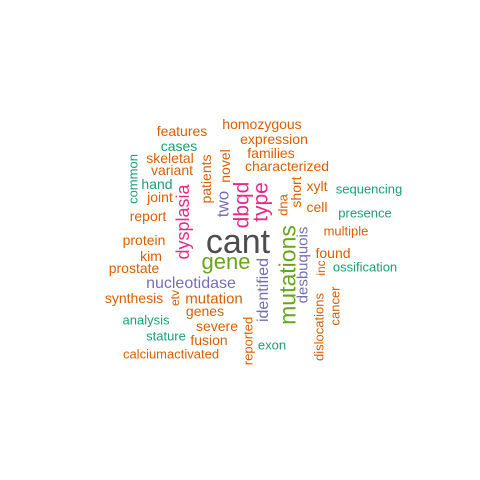  Describe the element at coordinates (283, 205) in the screenshot. I see `word-dna: dna` at that location.